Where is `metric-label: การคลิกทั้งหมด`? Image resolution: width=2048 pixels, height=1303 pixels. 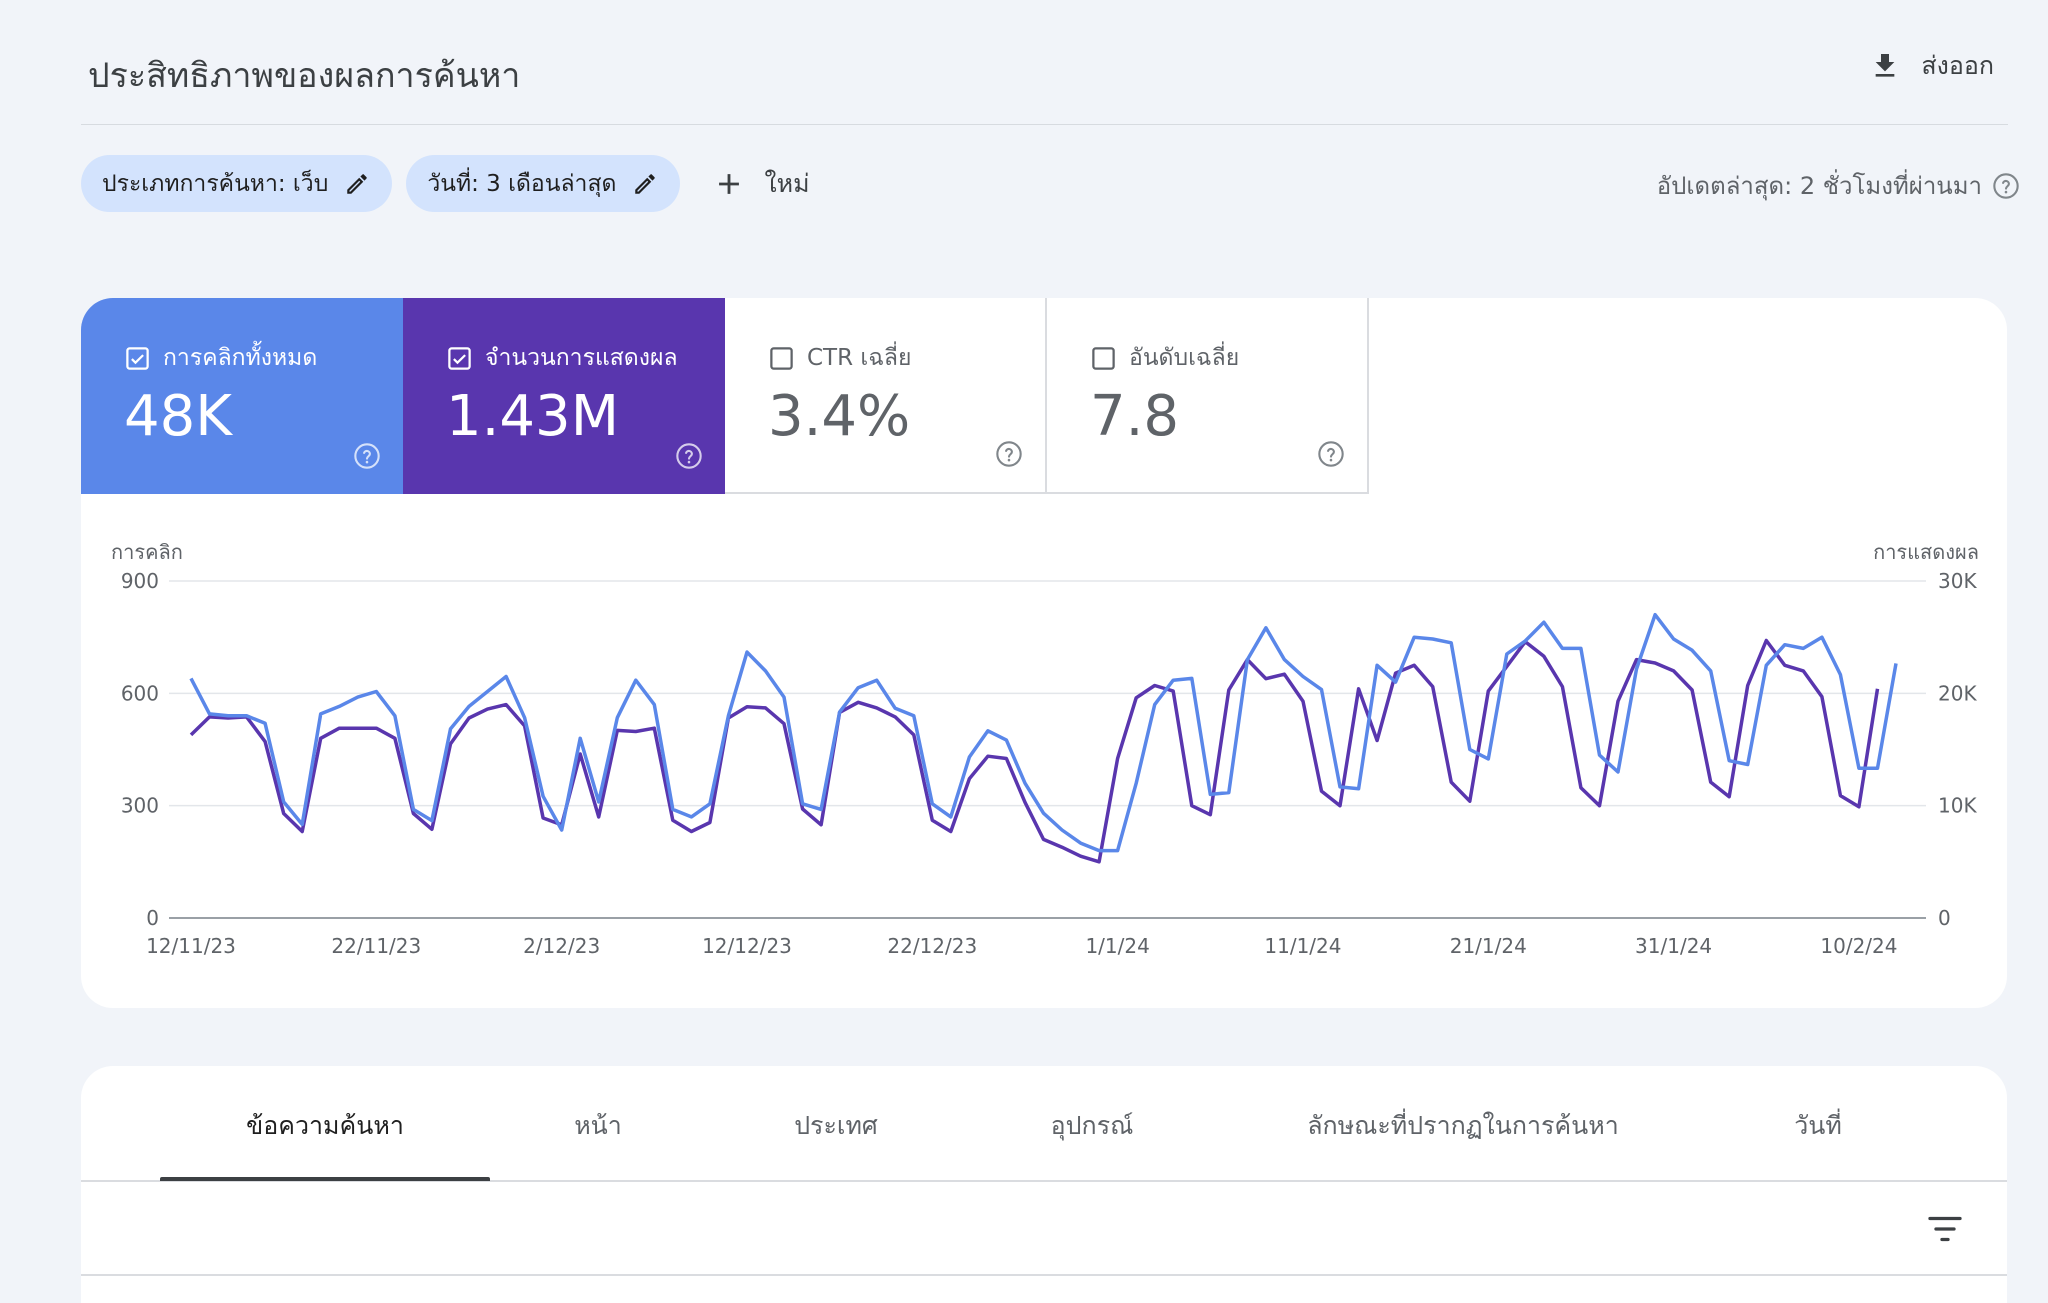 metric-label: การคลิกทั้งหมด is located at coordinates (240, 358).